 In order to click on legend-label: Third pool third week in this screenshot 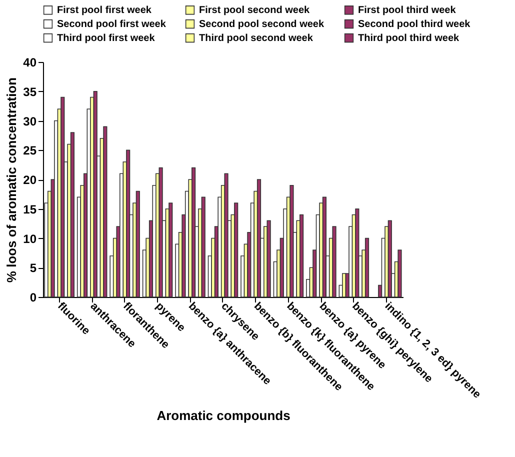, I will do `click(409, 38)`.